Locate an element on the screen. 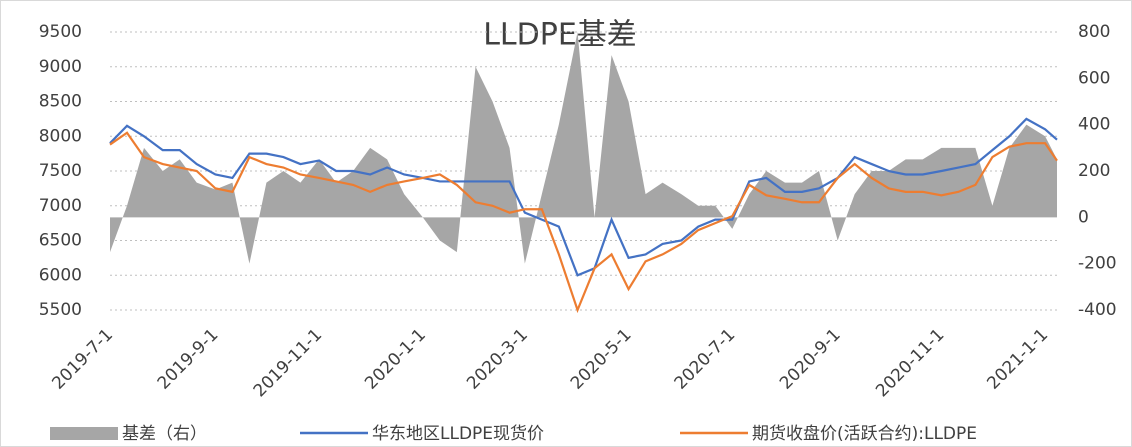 This screenshot has height=447, width=1132. y2-tick-label: 800 is located at coordinates (1094, 32).